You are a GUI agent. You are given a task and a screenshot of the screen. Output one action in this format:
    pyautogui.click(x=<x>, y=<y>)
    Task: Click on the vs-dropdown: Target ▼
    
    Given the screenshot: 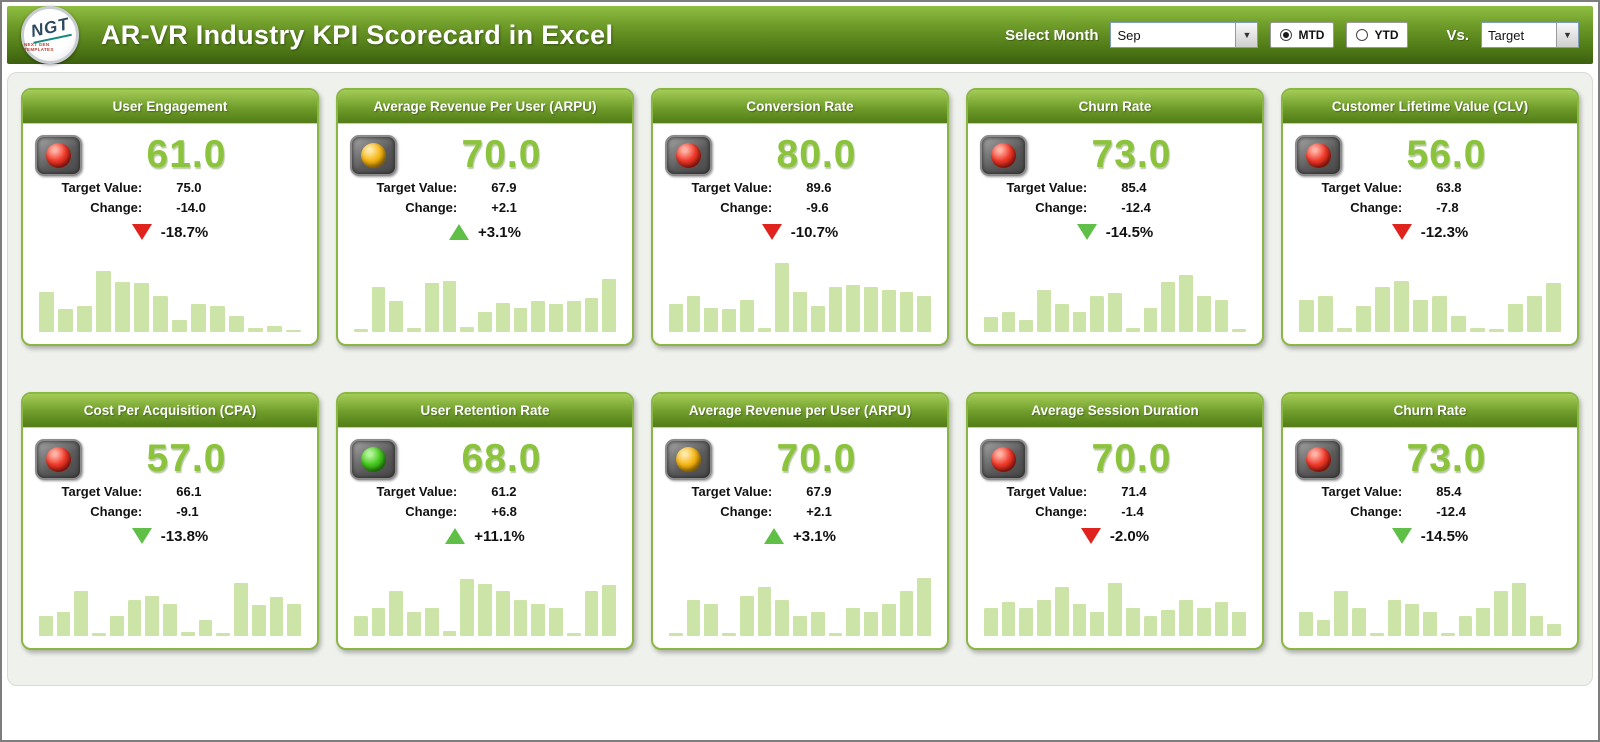 What is the action you would take?
    pyautogui.click(x=1530, y=35)
    